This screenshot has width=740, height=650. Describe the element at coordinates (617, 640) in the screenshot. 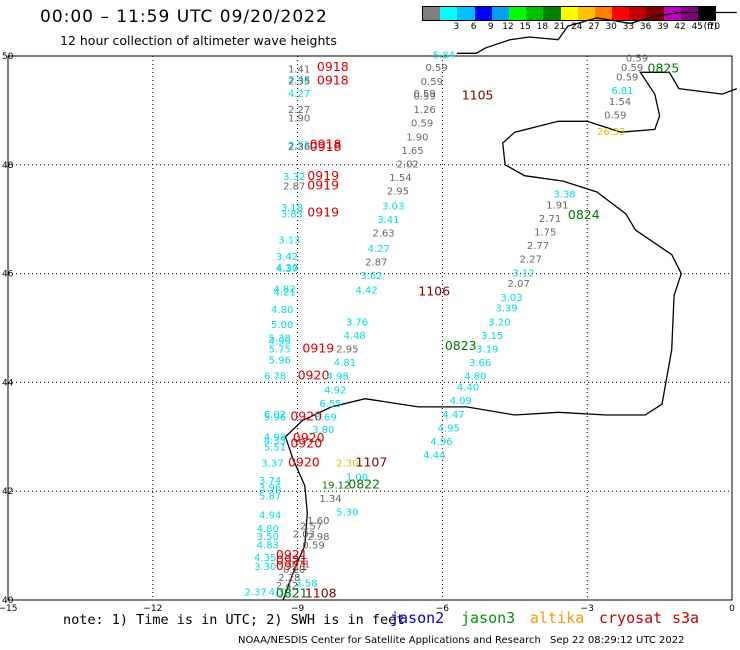

I see `footer-timestamp: Sep 22 08:29:12 UTC 2022` at that location.